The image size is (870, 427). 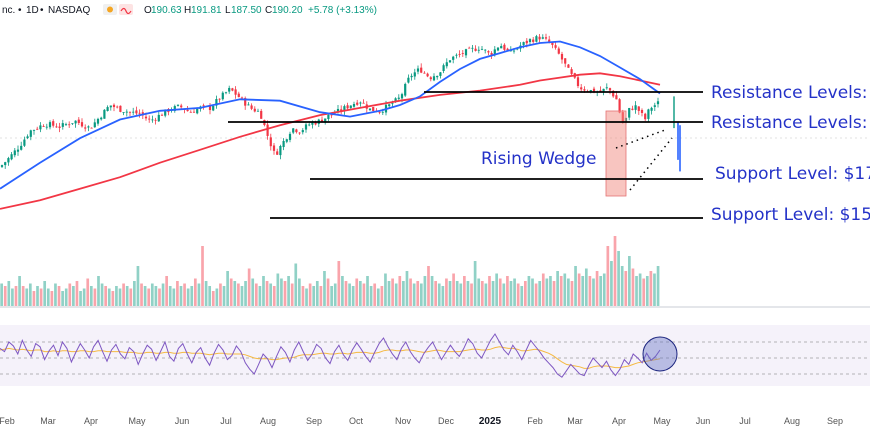 What do you see at coordinates (342, 10) in the screenshot?
I see `change-value: +5.78 (+3.13%)` at bounding box center [342, 10].